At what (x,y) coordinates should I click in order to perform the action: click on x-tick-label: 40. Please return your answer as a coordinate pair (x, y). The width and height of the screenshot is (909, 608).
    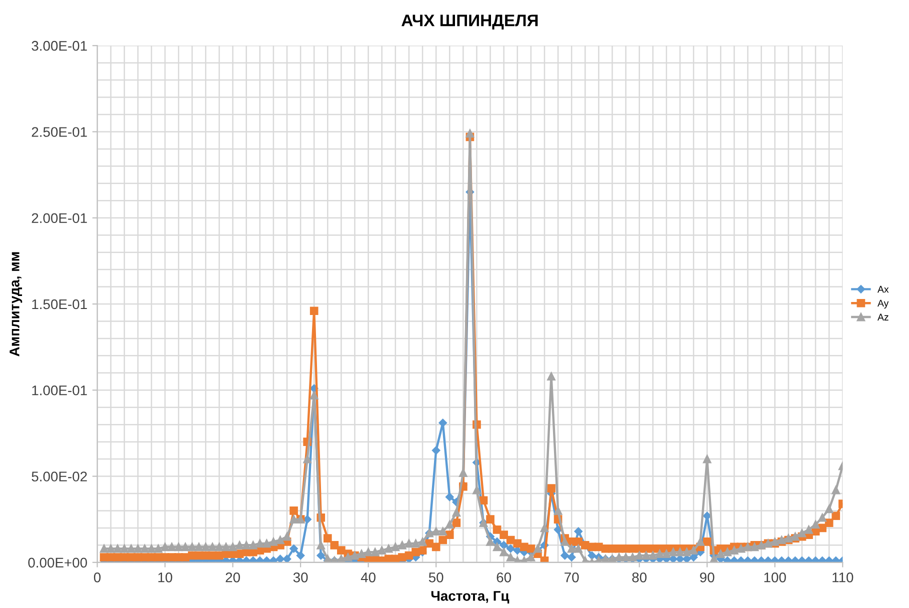
    Looking at the image, I should click on (368, 577).